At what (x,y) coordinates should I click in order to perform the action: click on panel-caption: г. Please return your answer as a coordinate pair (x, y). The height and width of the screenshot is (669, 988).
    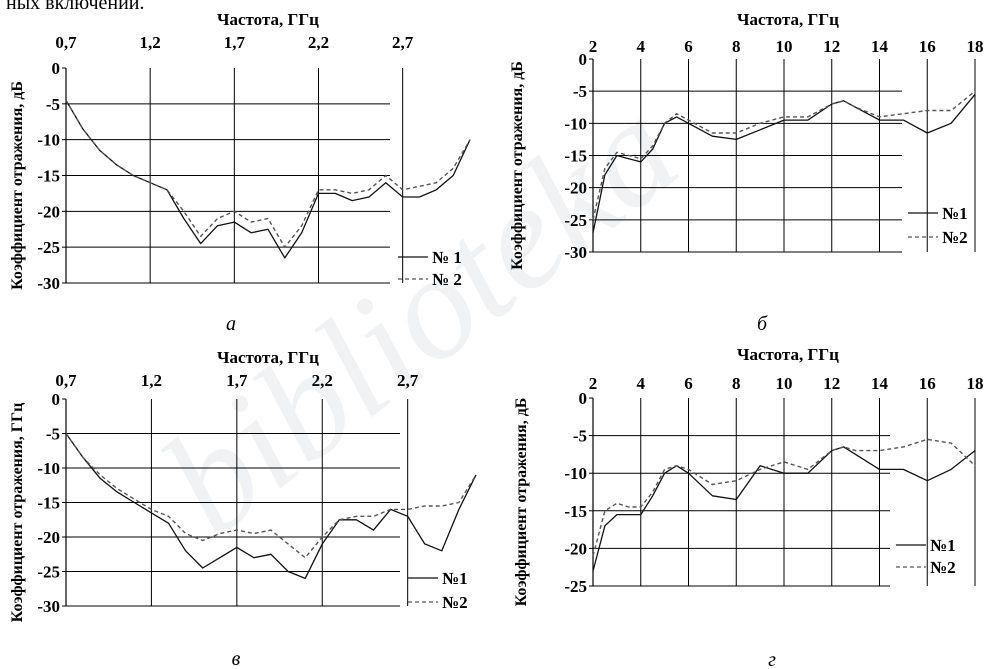
    Looking at the image, I should click on (772, 659).